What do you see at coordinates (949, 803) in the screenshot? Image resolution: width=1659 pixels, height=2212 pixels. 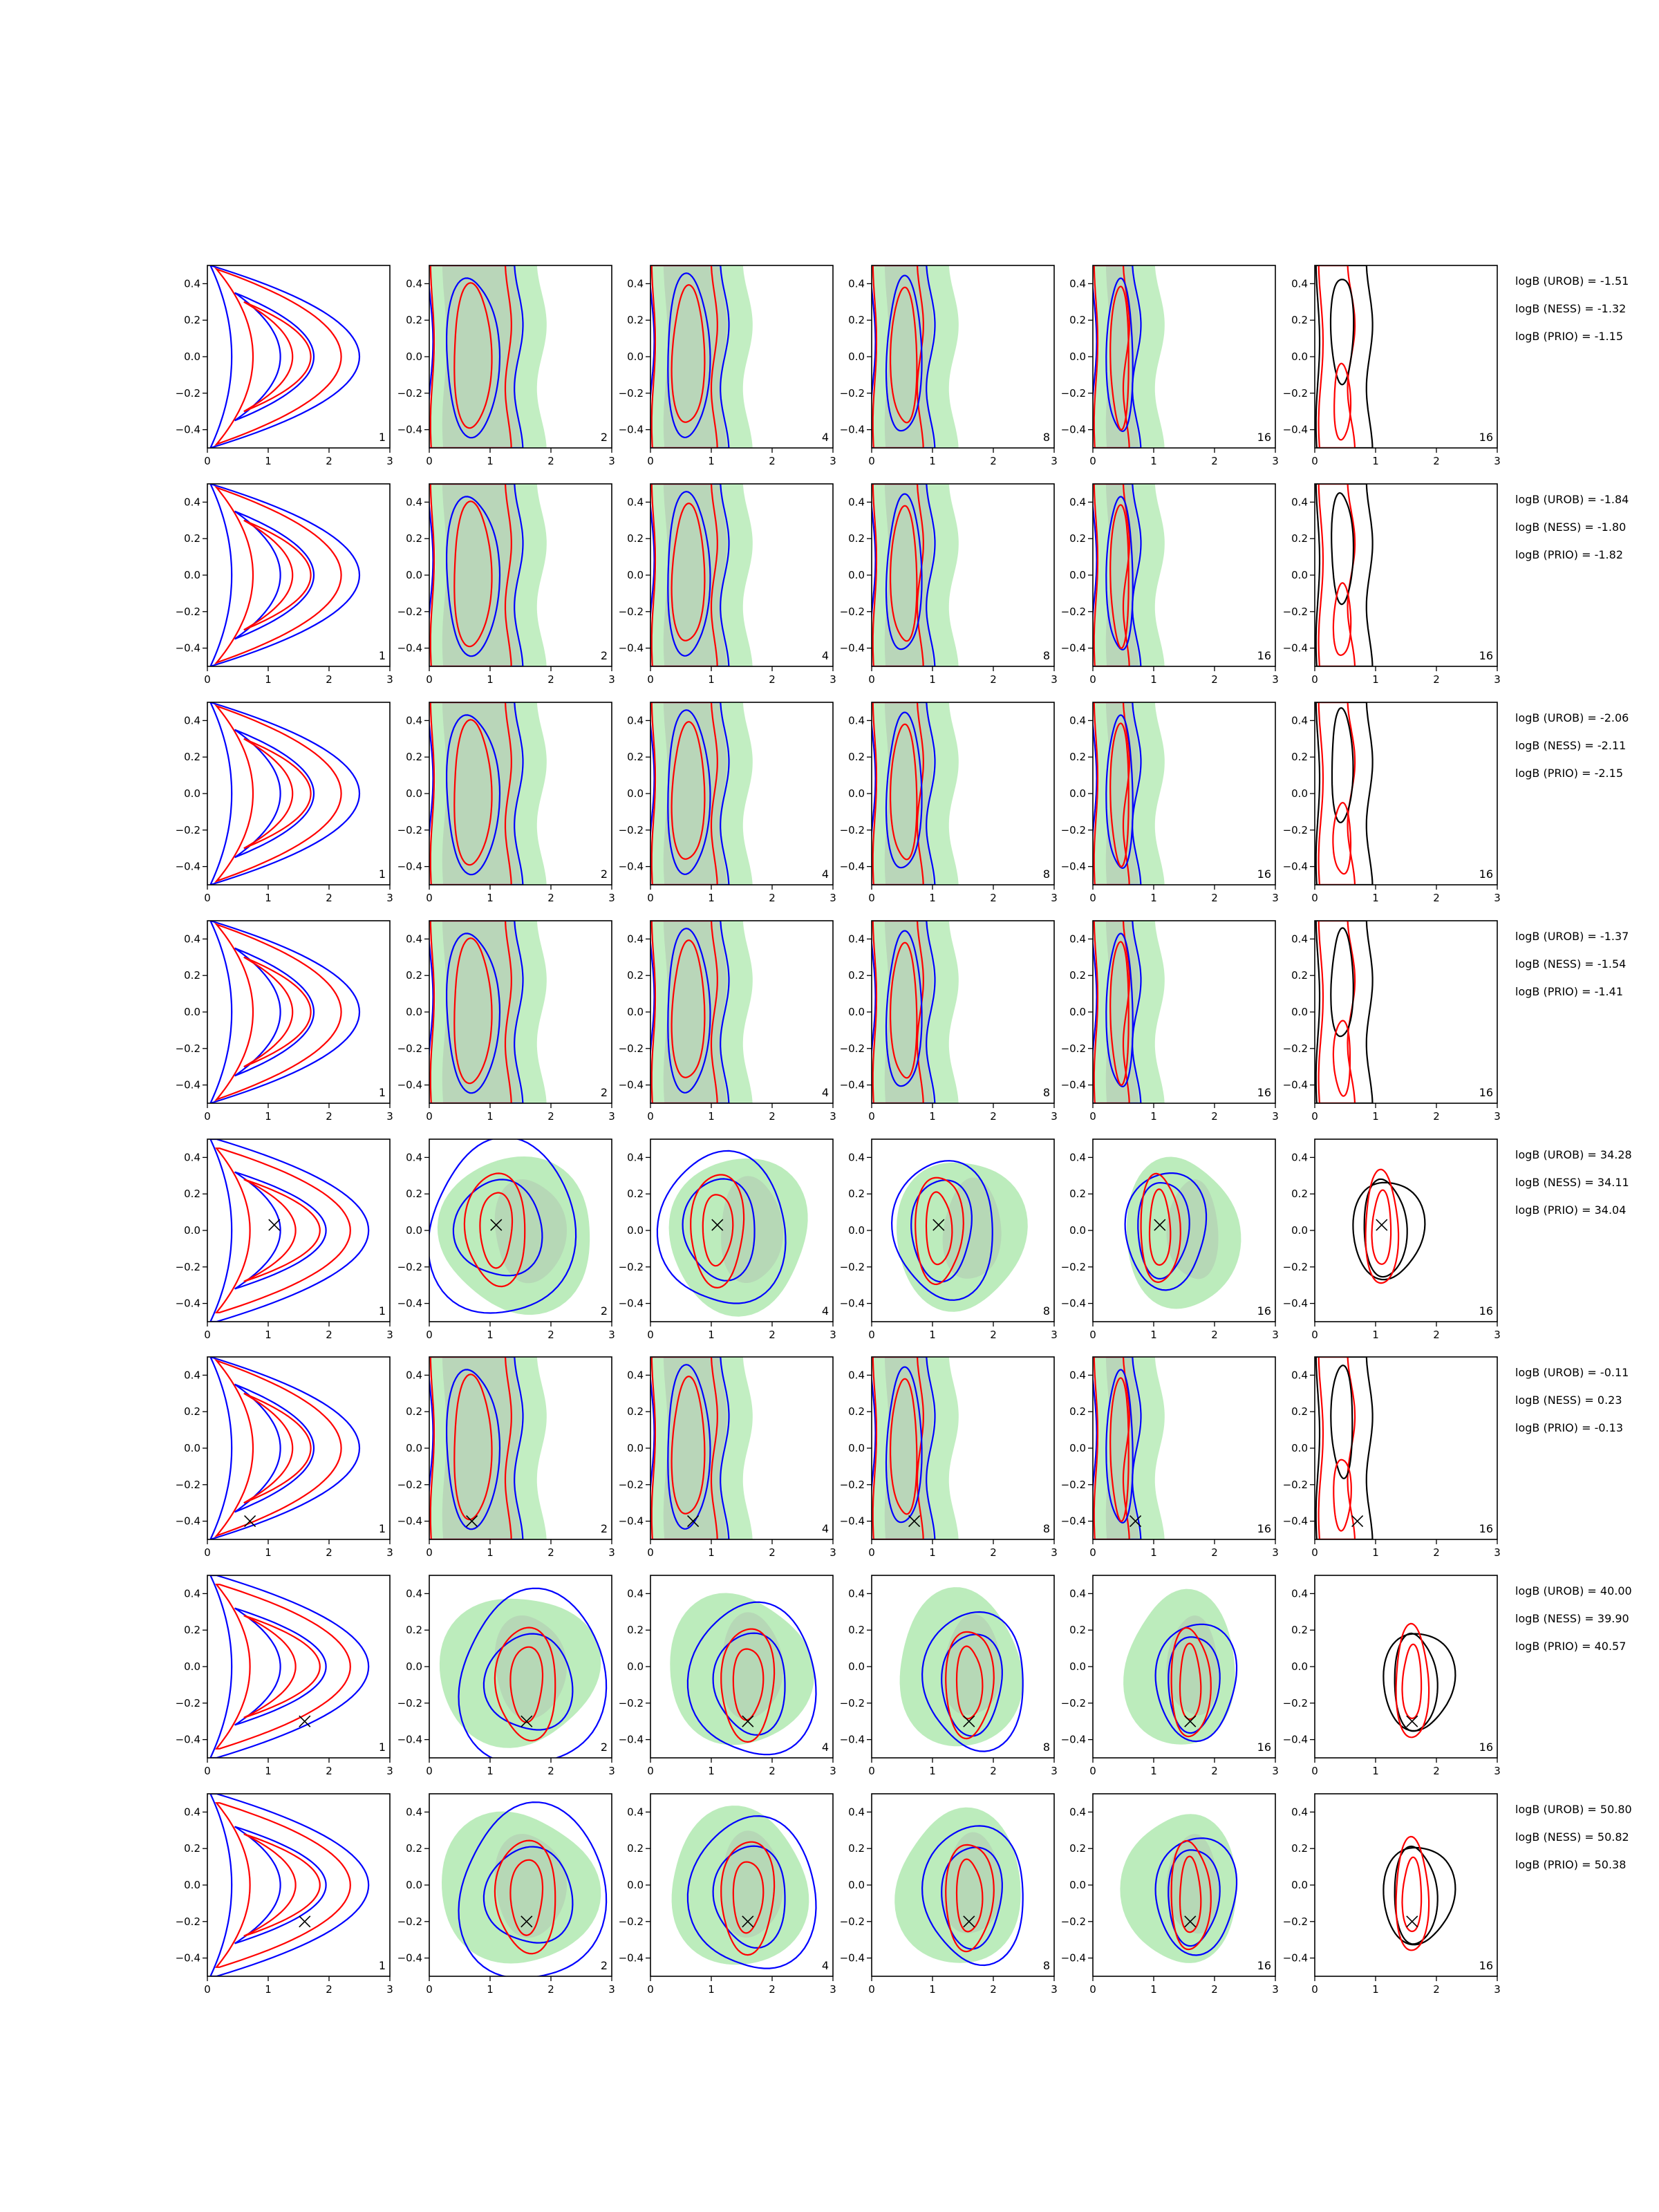 I see `panel-r3-c4: 0 1 2 3 −0.4 −0.2 0.0 0.2 0.4 8` at bounding box center [949, 803].